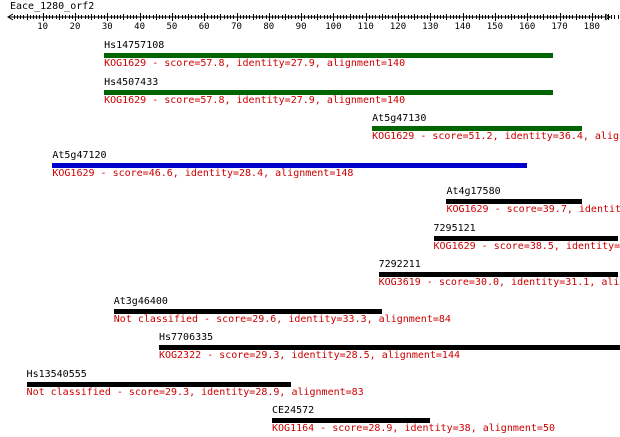  What do you see at coordinates (107, 27) in the screenshot?
I see `ruler-tick-label: 30` at bounding box center [107, 27].